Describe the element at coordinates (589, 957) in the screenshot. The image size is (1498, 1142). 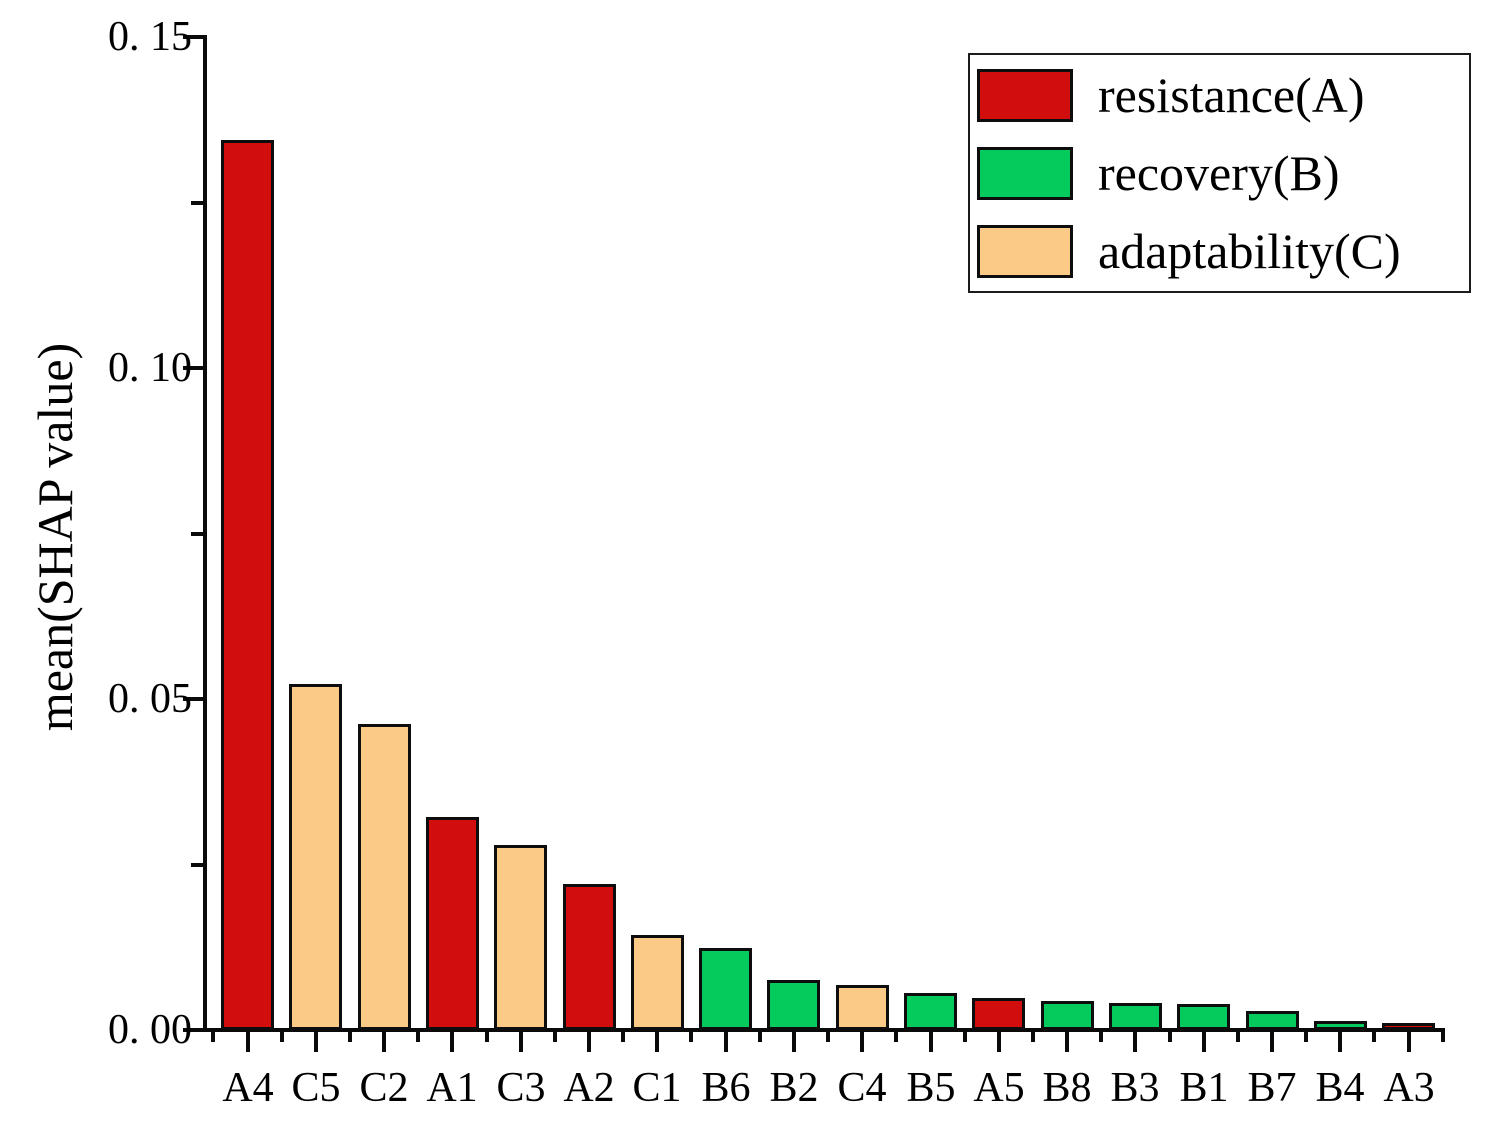
I see `bar-A2` at that location.